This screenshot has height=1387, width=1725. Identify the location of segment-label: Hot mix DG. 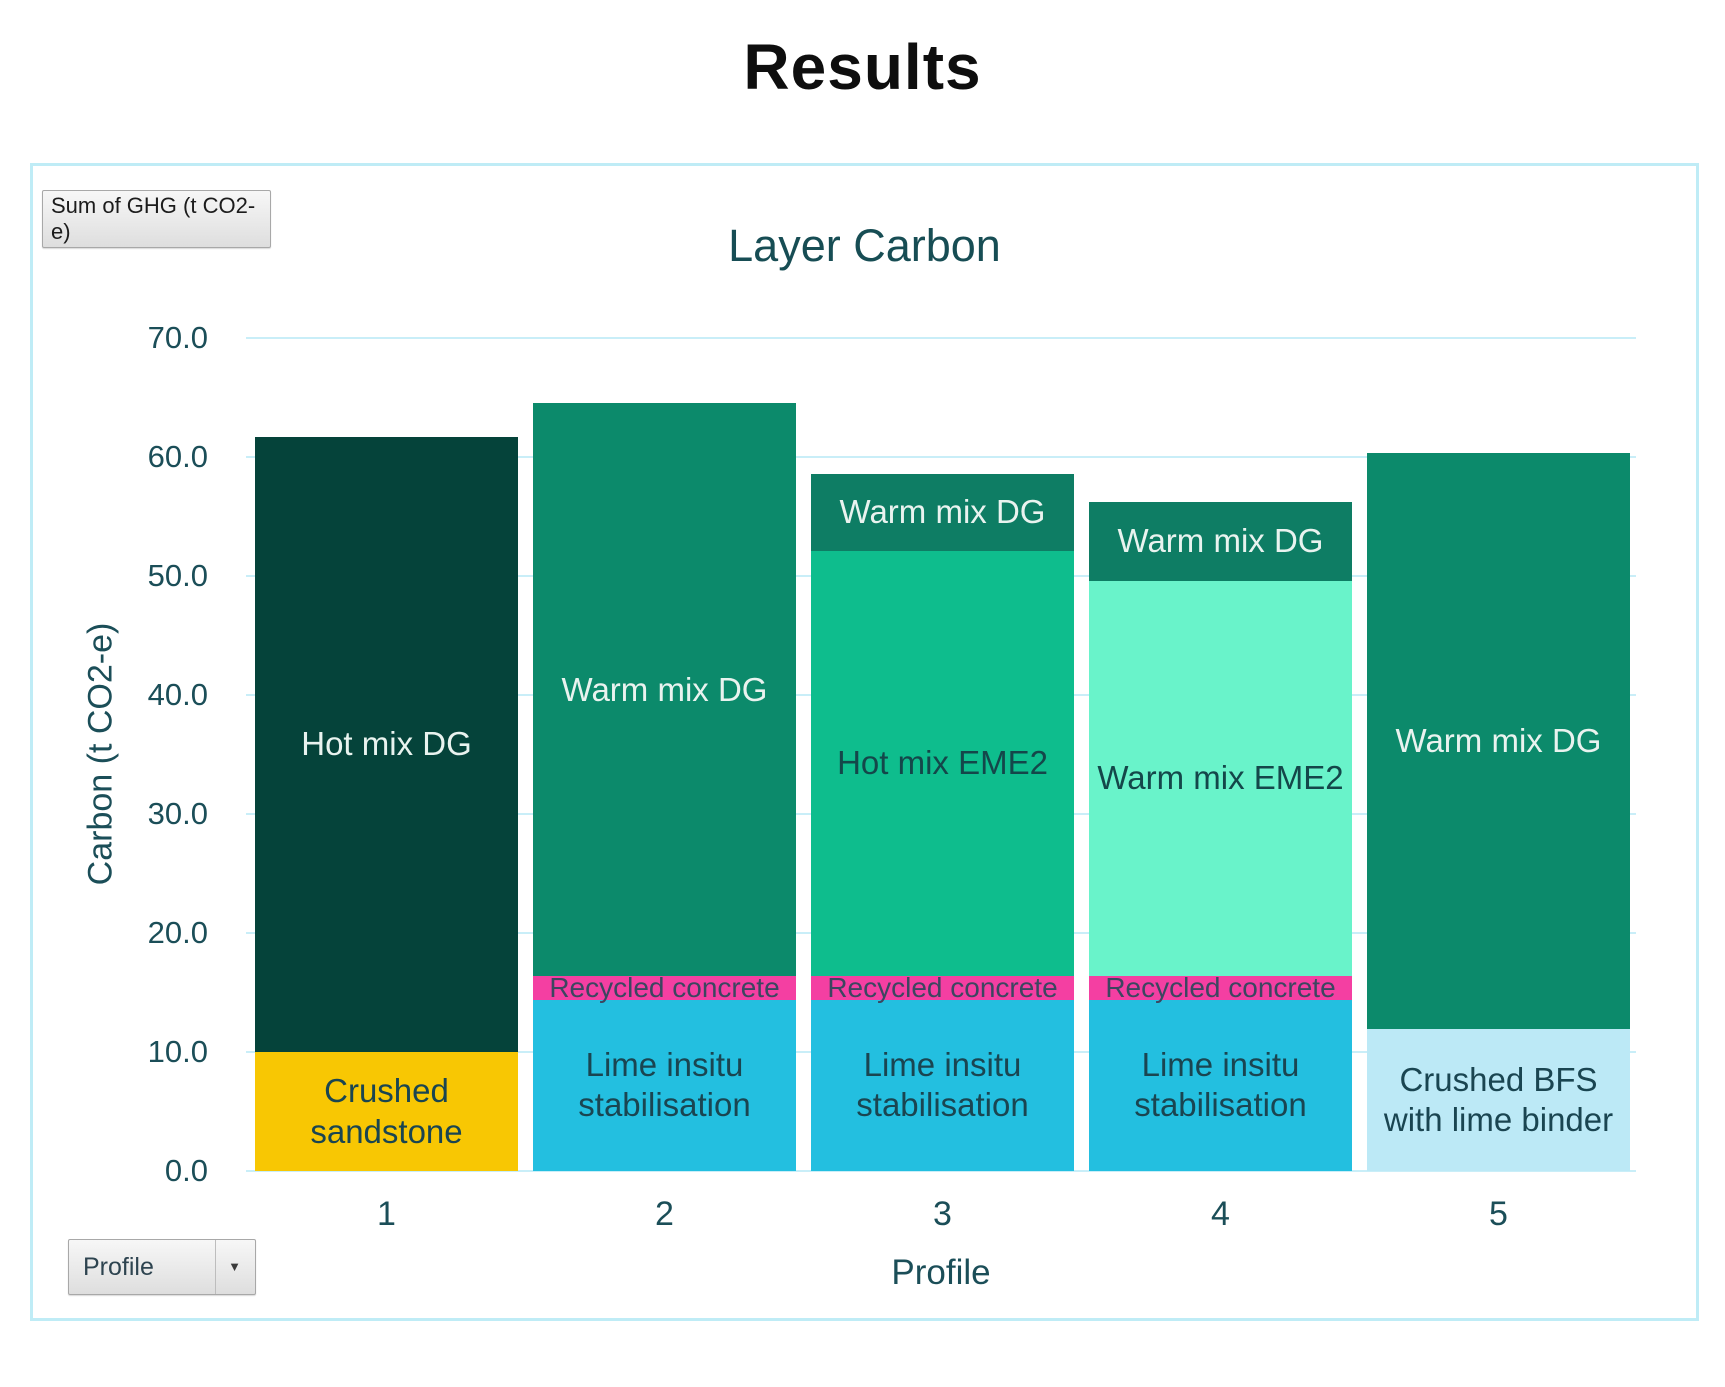
(386, 744).